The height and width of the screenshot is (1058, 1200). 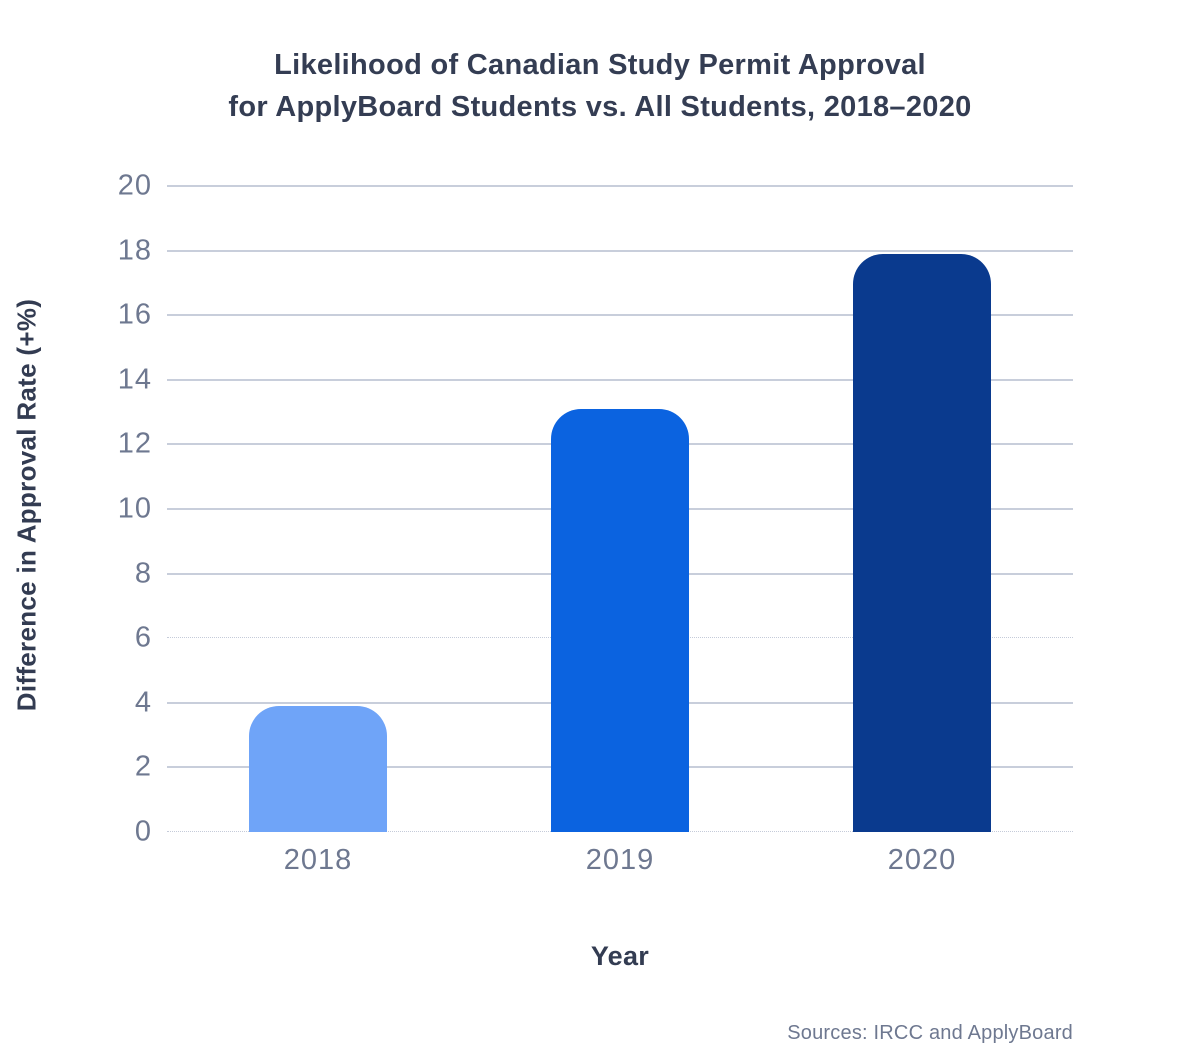 What do you see at coordinates (922, 860) in the screenshot?
I see `x-tick-label-2020: 2020` at bounding box center [922, 860].